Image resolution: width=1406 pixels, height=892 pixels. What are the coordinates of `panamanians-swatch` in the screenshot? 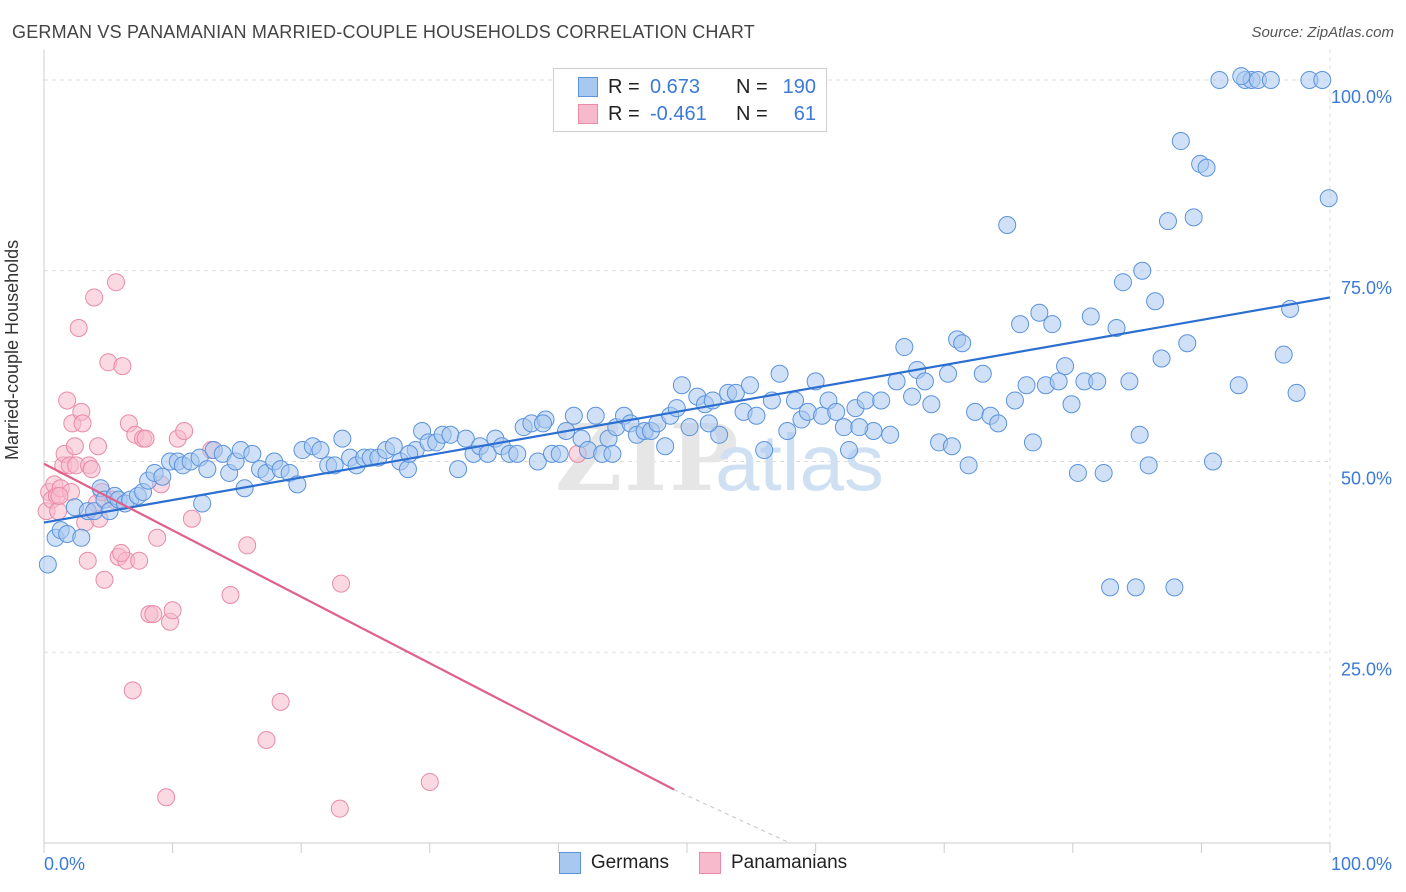 It's located at (588, 114).